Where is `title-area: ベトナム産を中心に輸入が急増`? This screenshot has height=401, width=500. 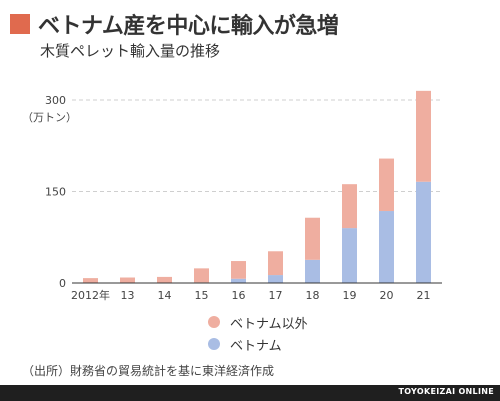
title-area: ベトナム産を中心に輸入が急増 is located at coordinates (174, 24).